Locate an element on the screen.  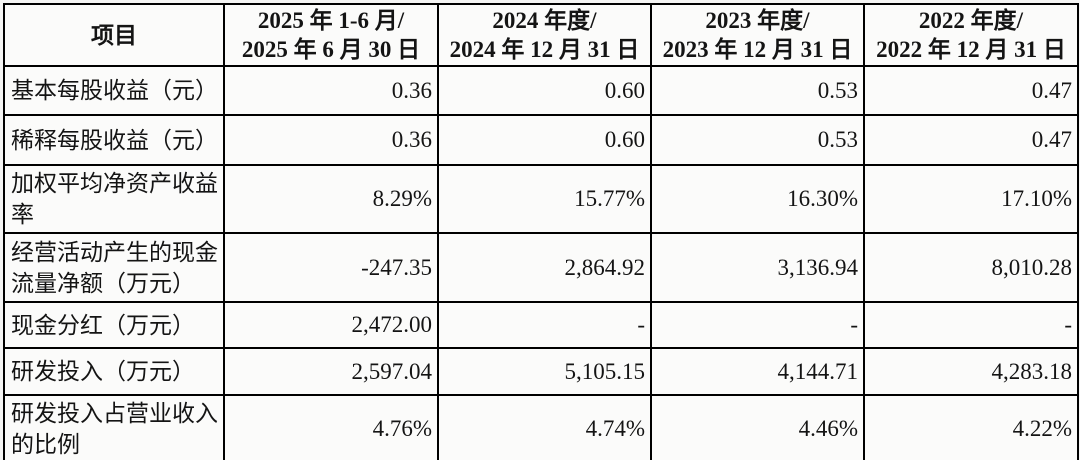
cell-value: 4,144.71 is located at coordinates (757, 371).